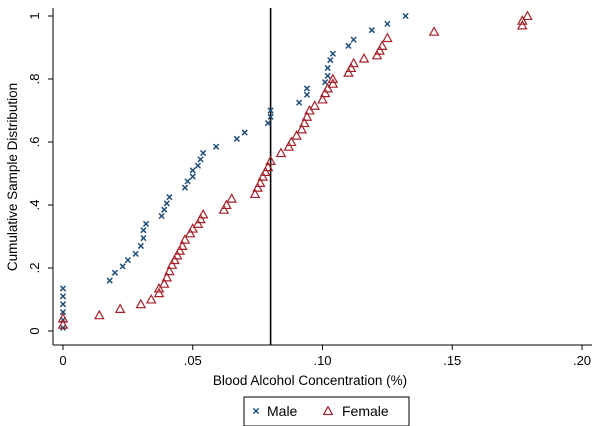 The width and height of the screenshot is (593, 426). What do you see at coordinates (320, 411) in the screenshot?
I see `legend-items: Male Female` at bounding box center [320, 411].